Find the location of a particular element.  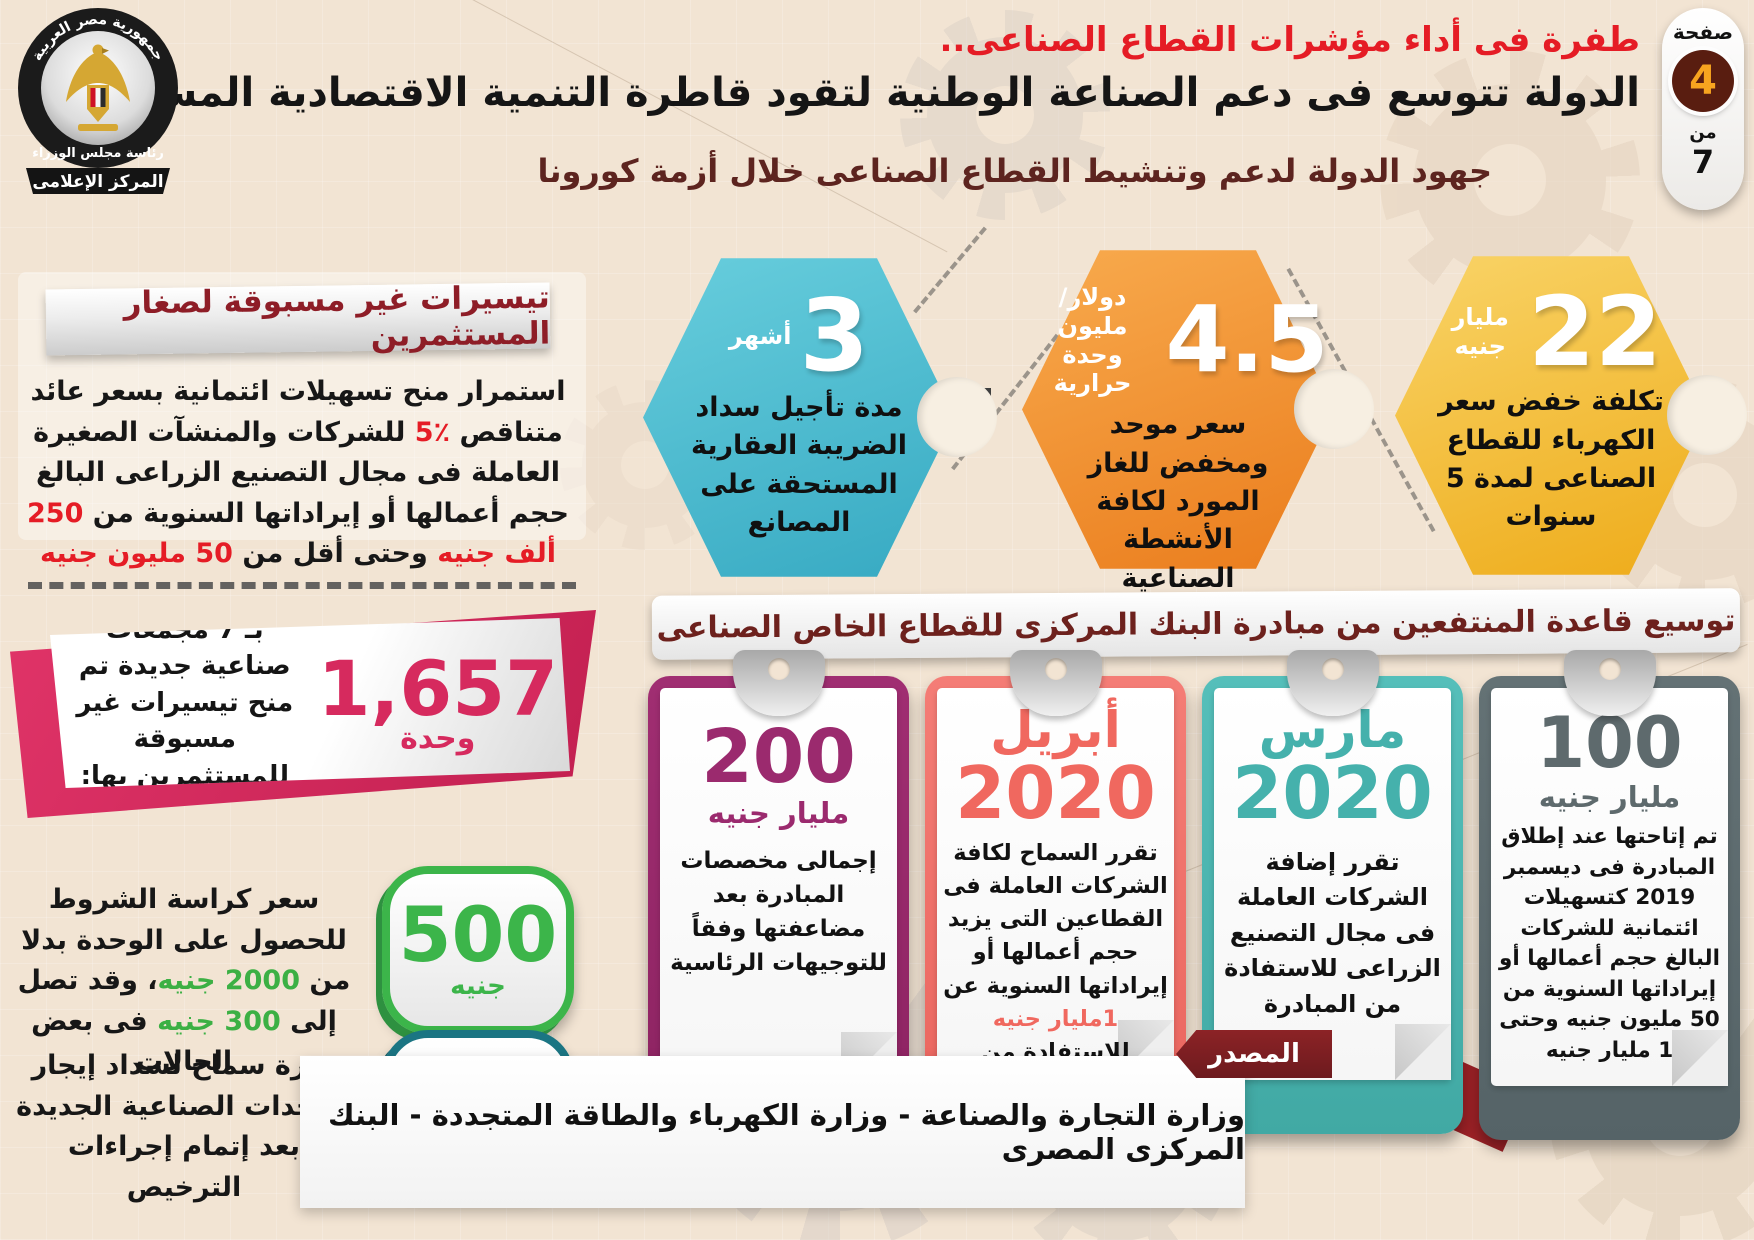

amount-highlight: 250 ألف جنيه is located at coordinates (292, 533).